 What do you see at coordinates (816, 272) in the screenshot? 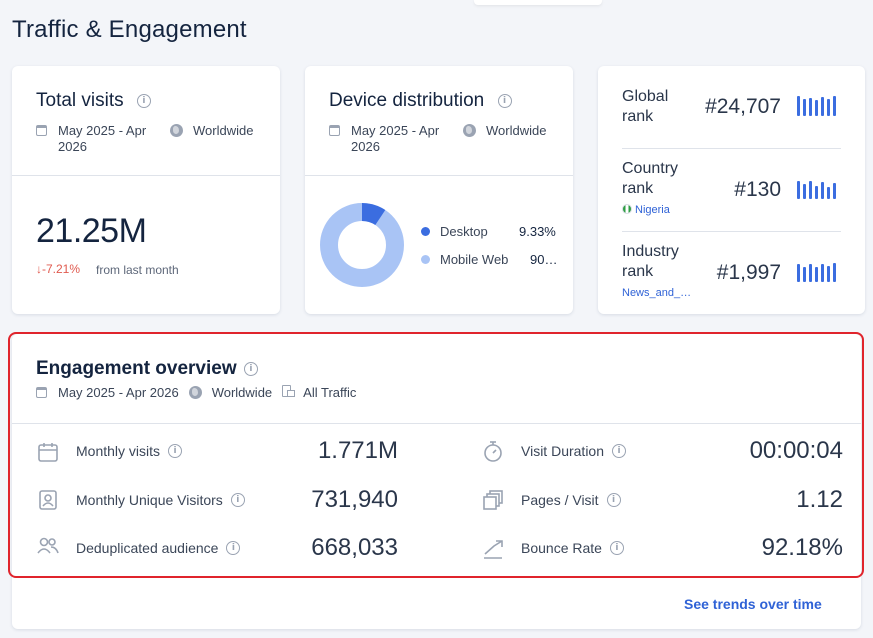
I see `industry-rank-sparkbars` at bounding box center [816, 272].